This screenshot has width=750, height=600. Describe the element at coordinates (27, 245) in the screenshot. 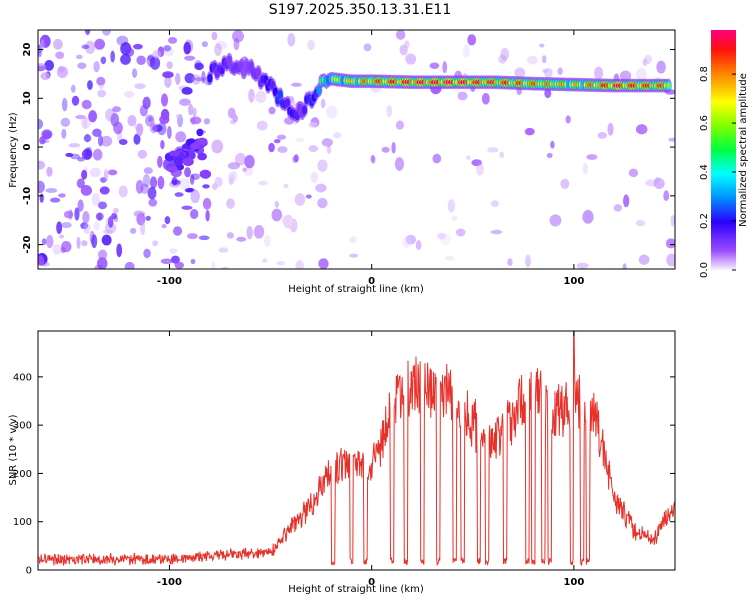

I see `spectrogram-y-tick-label: -20` at that location.